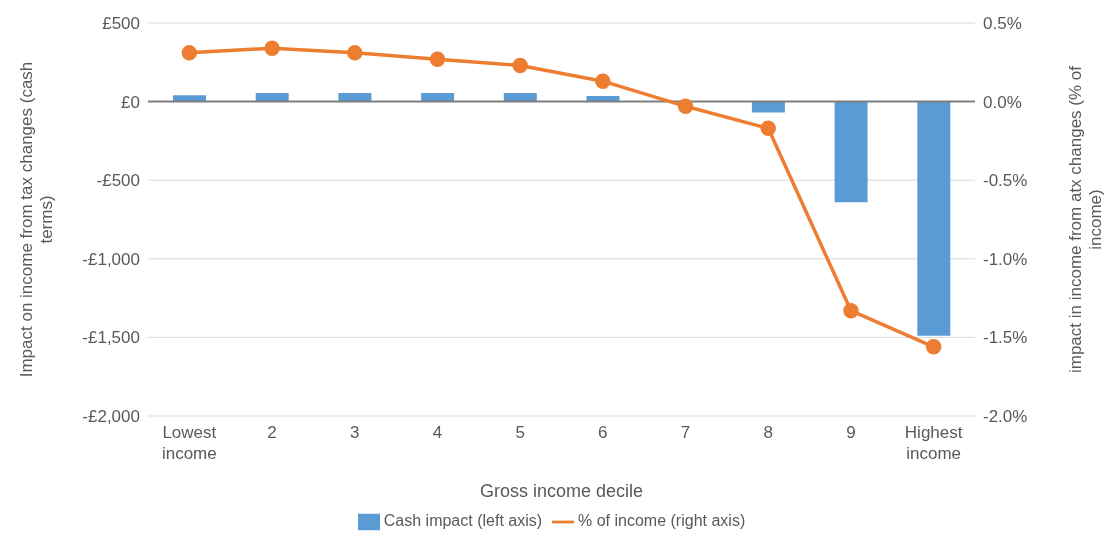 The height and width of the screenshot is (551, 1113). Describe the element at coordinates (463, 521) in the screenshot. I see `legend-label: Cash impact (left axis)` at that location.